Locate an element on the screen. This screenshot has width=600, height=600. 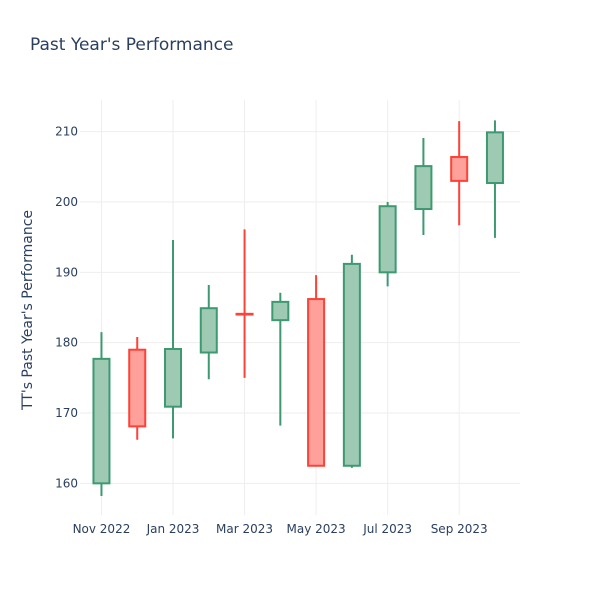
y-tick-label: 190 is located at coordinates (66, 272).